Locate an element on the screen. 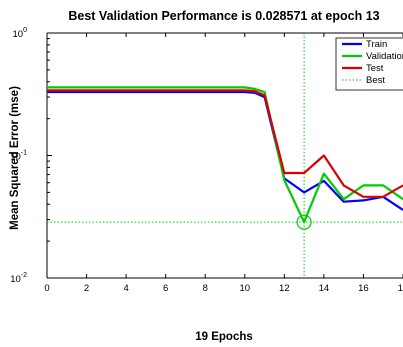  x-tick-label: 0 is located at coordinates (46, 288).